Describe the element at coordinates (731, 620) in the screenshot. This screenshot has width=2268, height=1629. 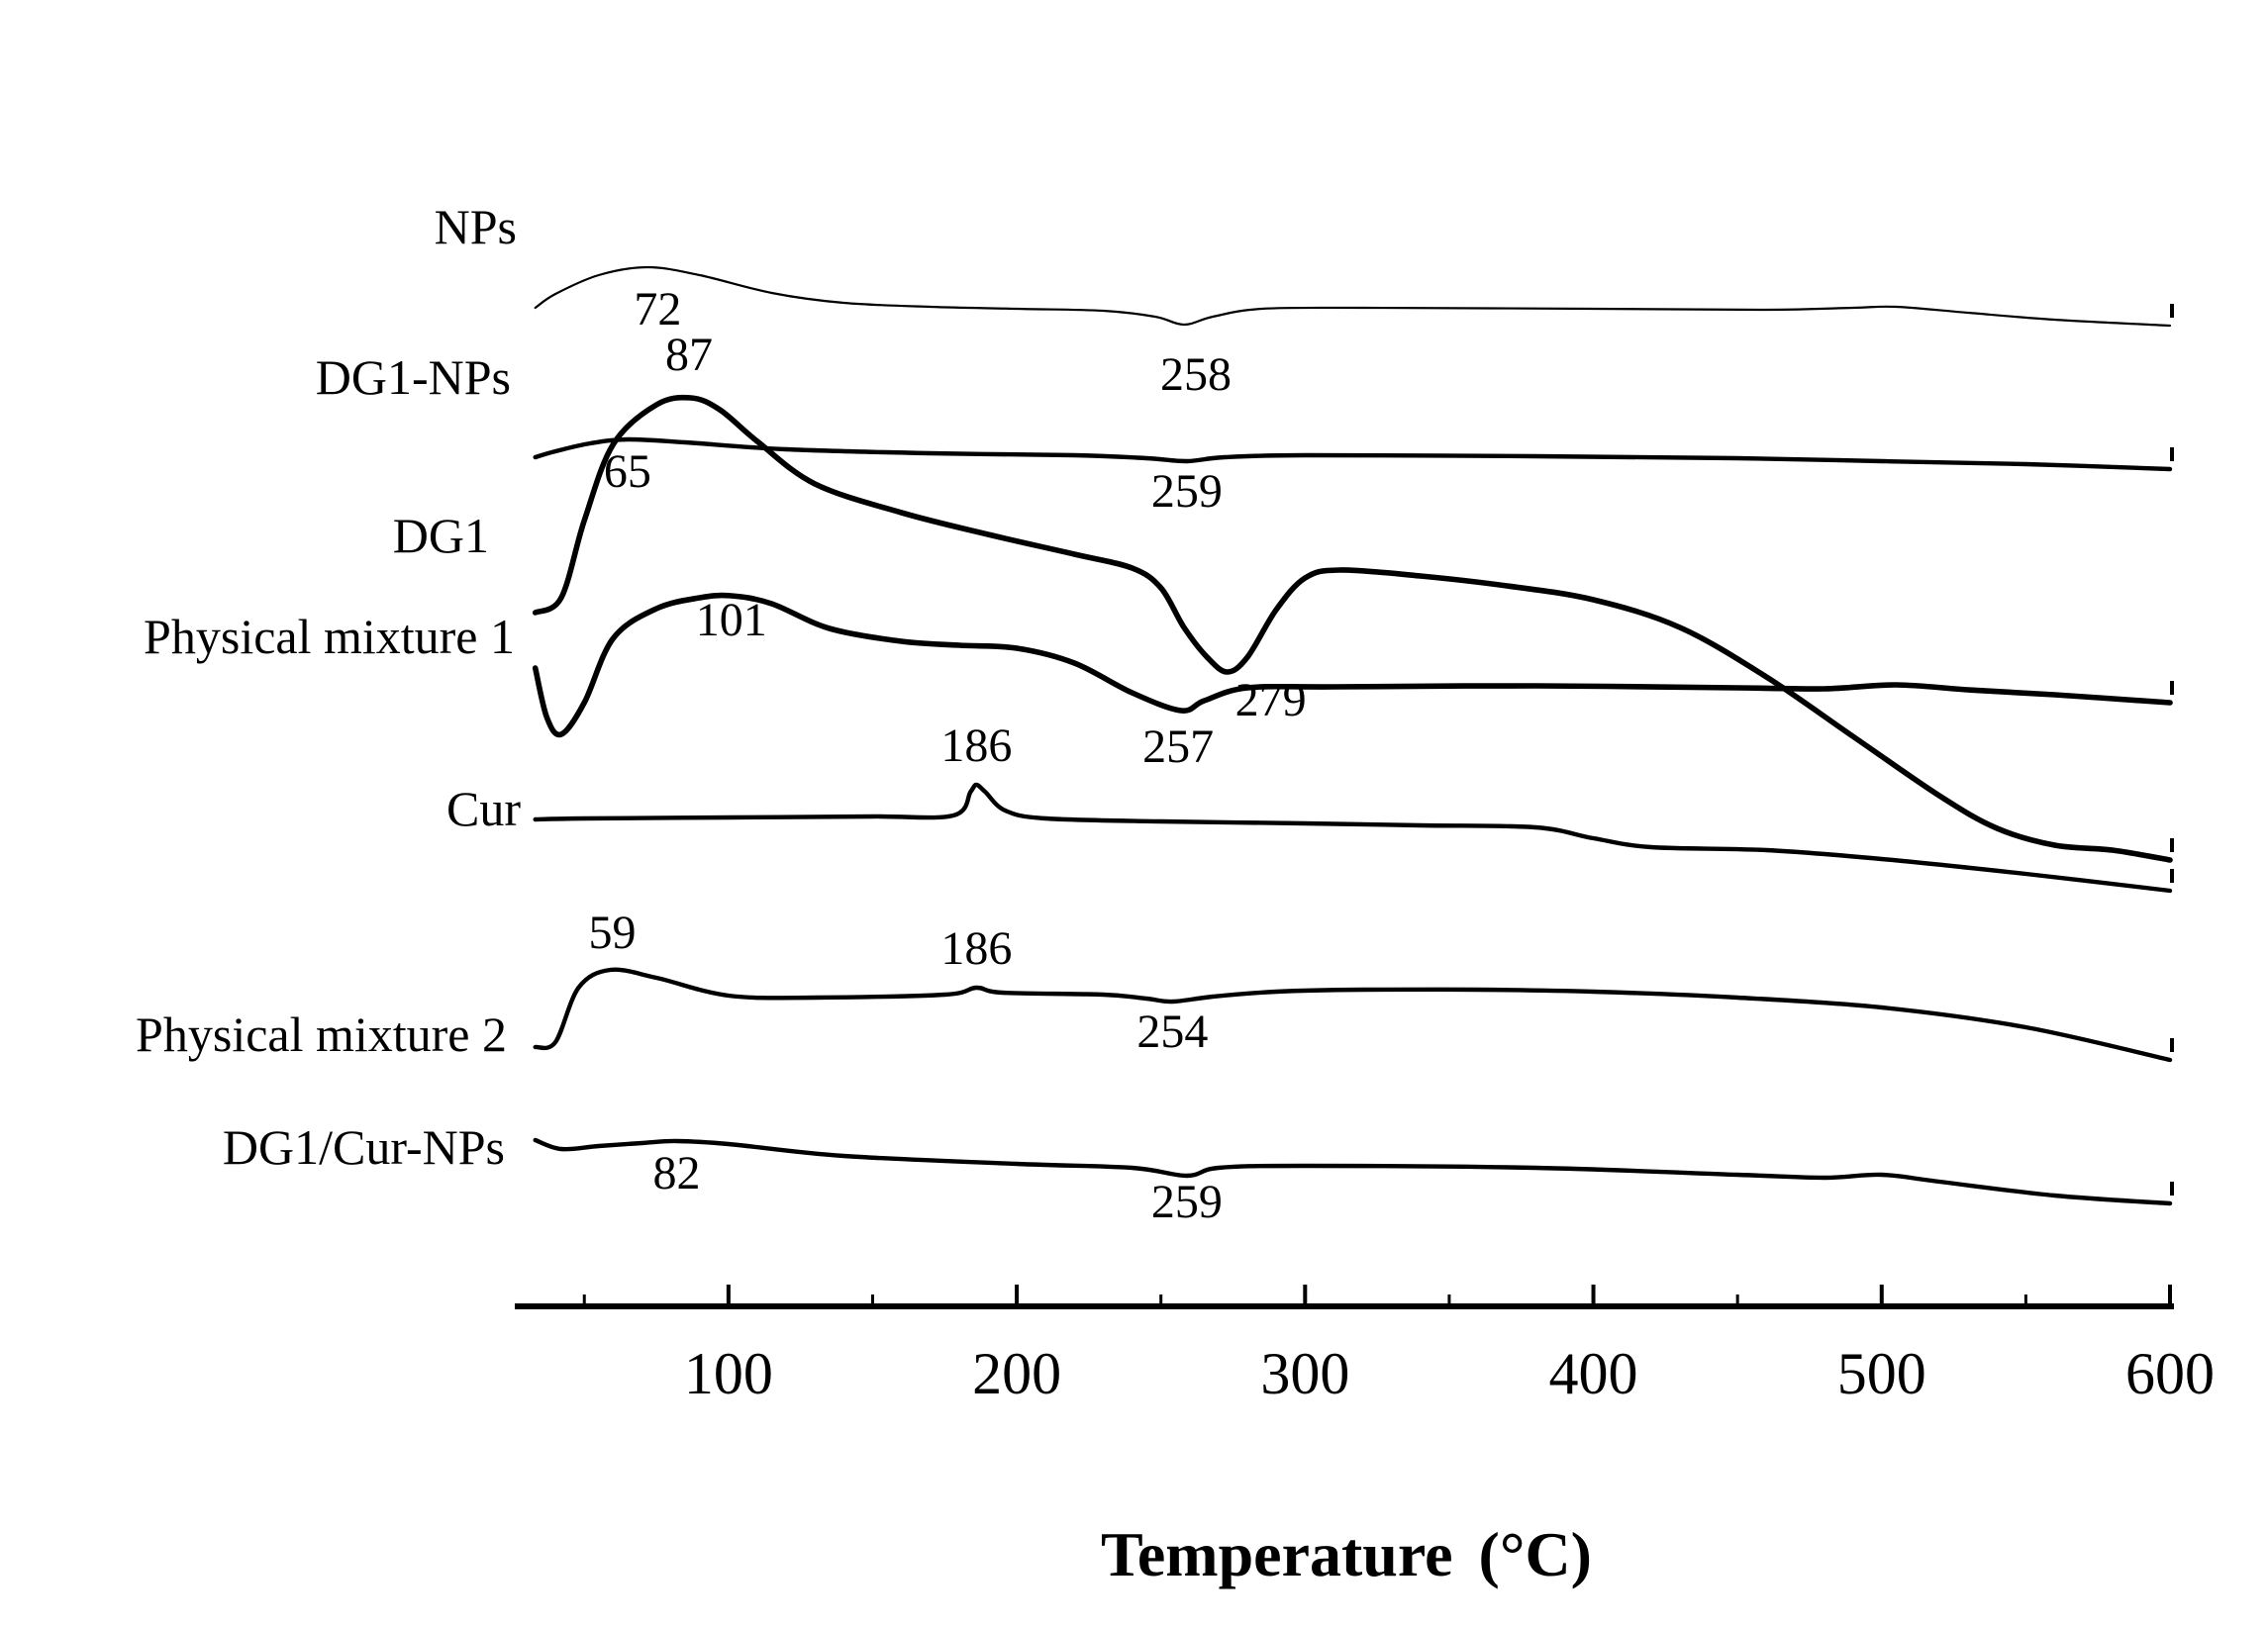
I see `peak-label: 101` at that location.